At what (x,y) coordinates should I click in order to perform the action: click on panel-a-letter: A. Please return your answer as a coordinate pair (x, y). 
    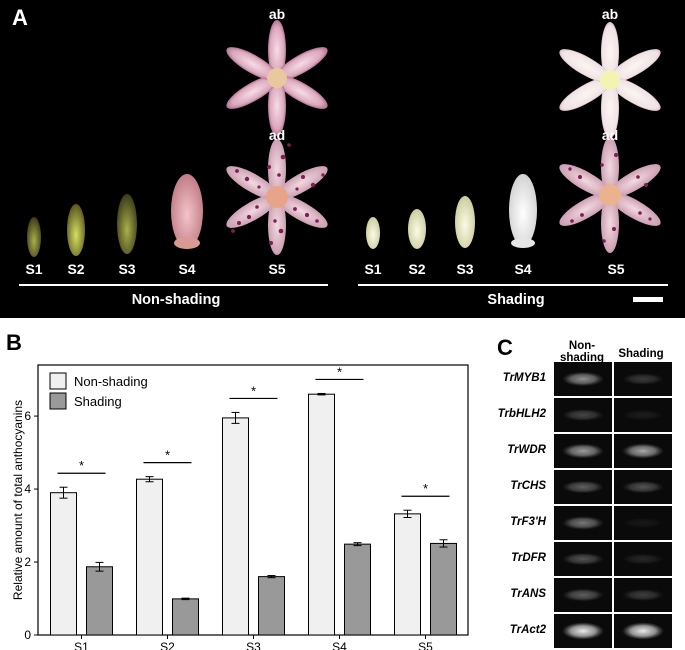
    Looking at the image, I should click on (20, 17).